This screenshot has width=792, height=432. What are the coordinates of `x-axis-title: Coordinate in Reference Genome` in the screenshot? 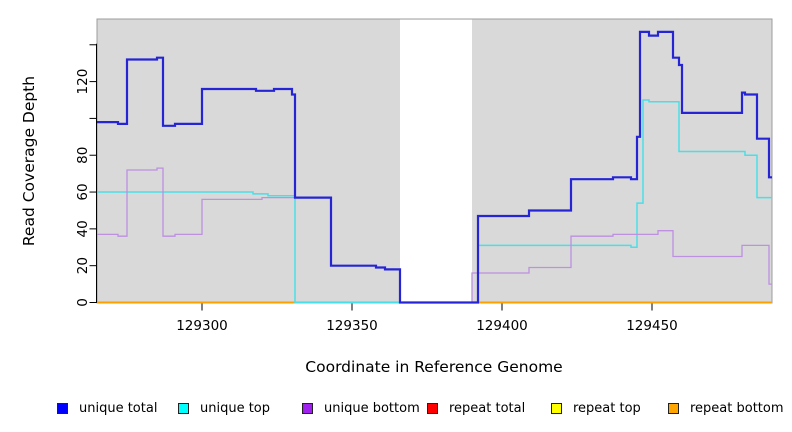 It's located at (434, 367).